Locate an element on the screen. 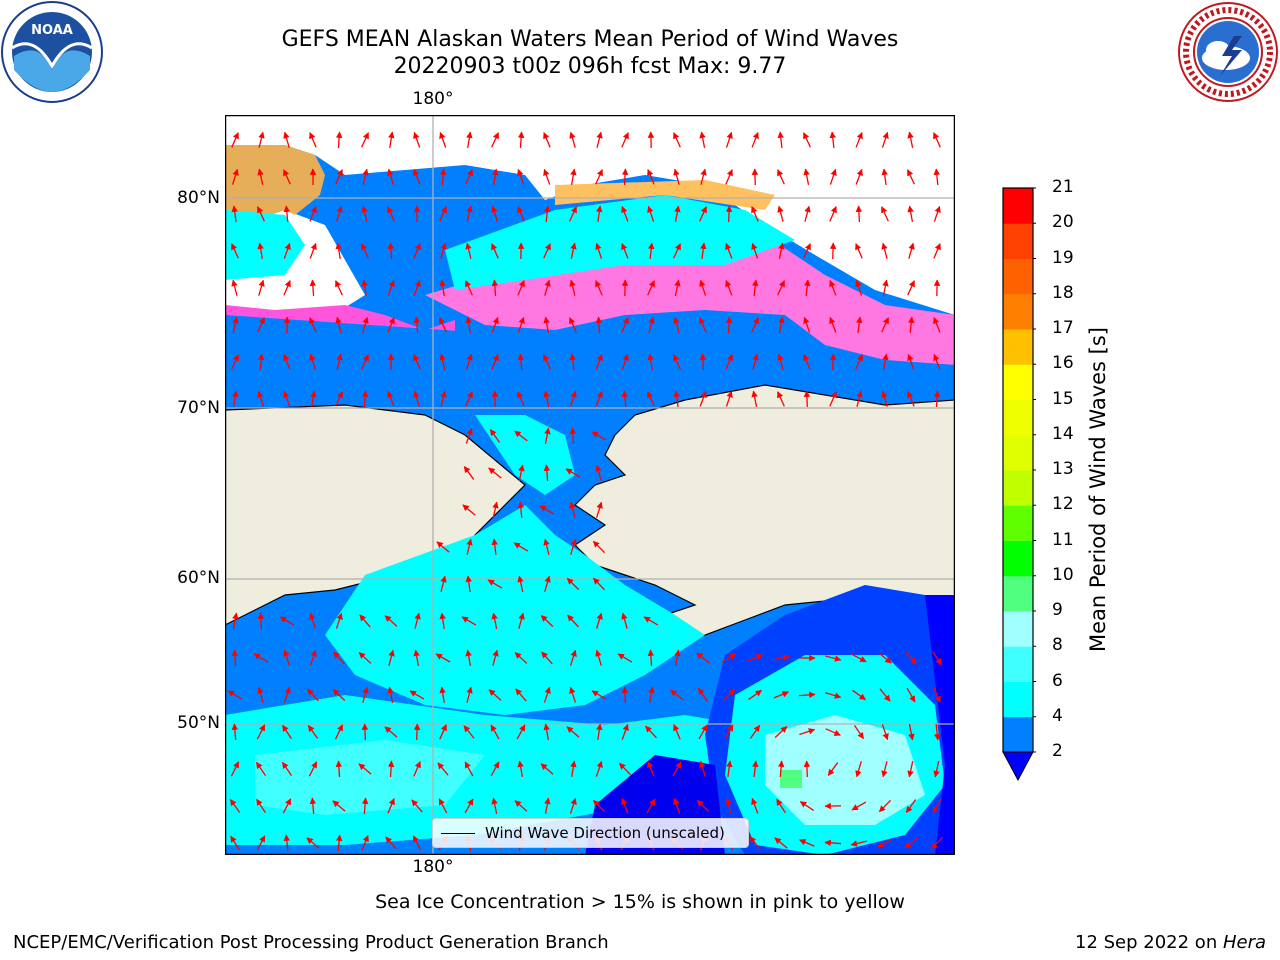  lat-label-80: 80°N is located at coordinates (198, 198).